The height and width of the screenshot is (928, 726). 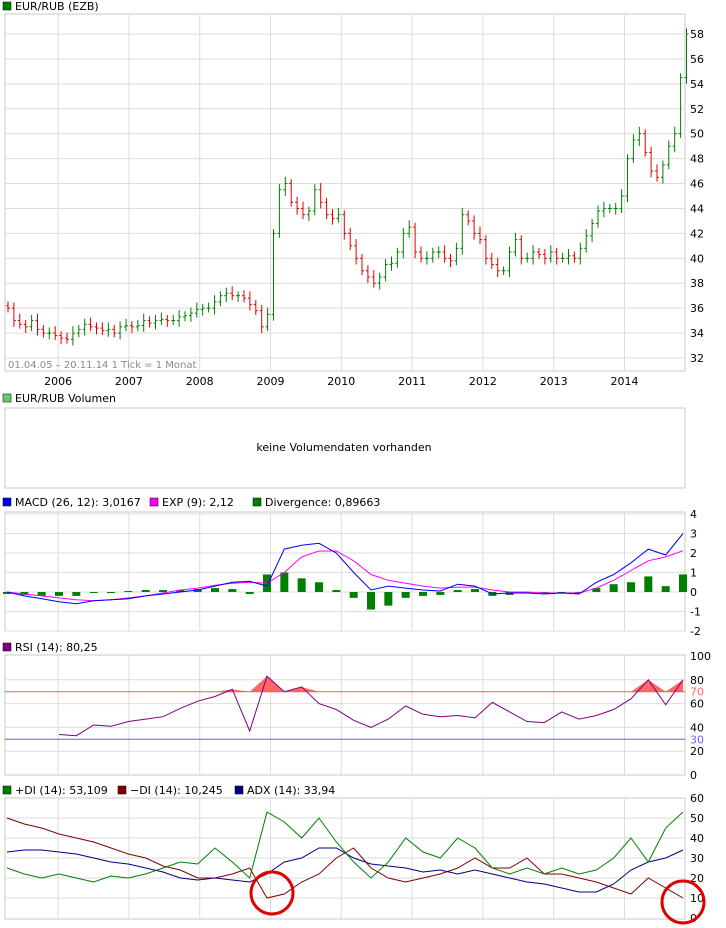 What do you see at coordinates (241, 690) in the screenshot?
I see `overbought-area` at bounding box center [241, 690].